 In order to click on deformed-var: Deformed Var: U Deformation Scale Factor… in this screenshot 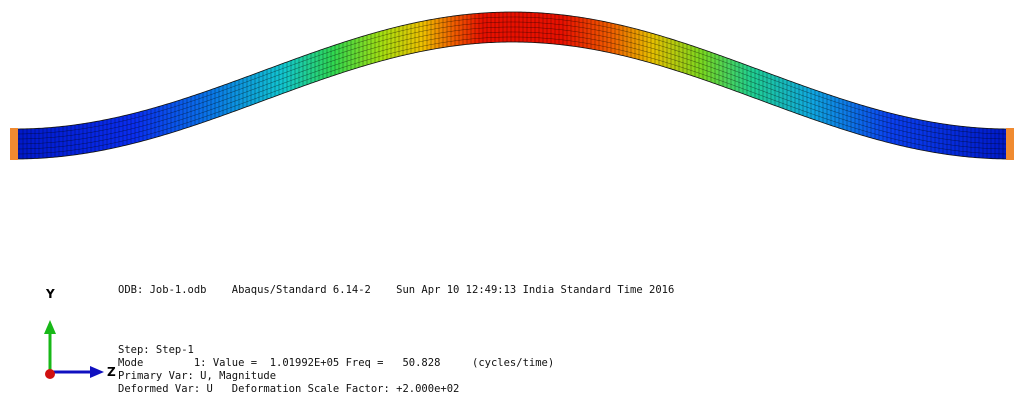, I will do `click(288, 389)`.